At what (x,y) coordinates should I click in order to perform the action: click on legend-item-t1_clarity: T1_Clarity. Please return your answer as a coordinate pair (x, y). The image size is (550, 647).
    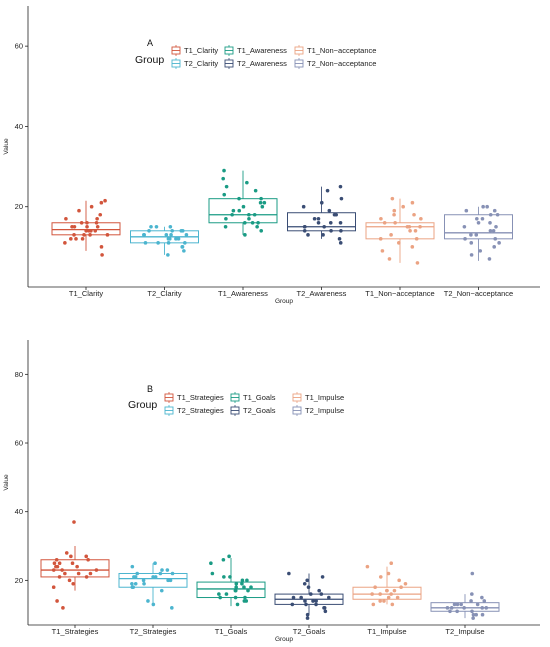
    Looking at the image, I should click on (194, 50).